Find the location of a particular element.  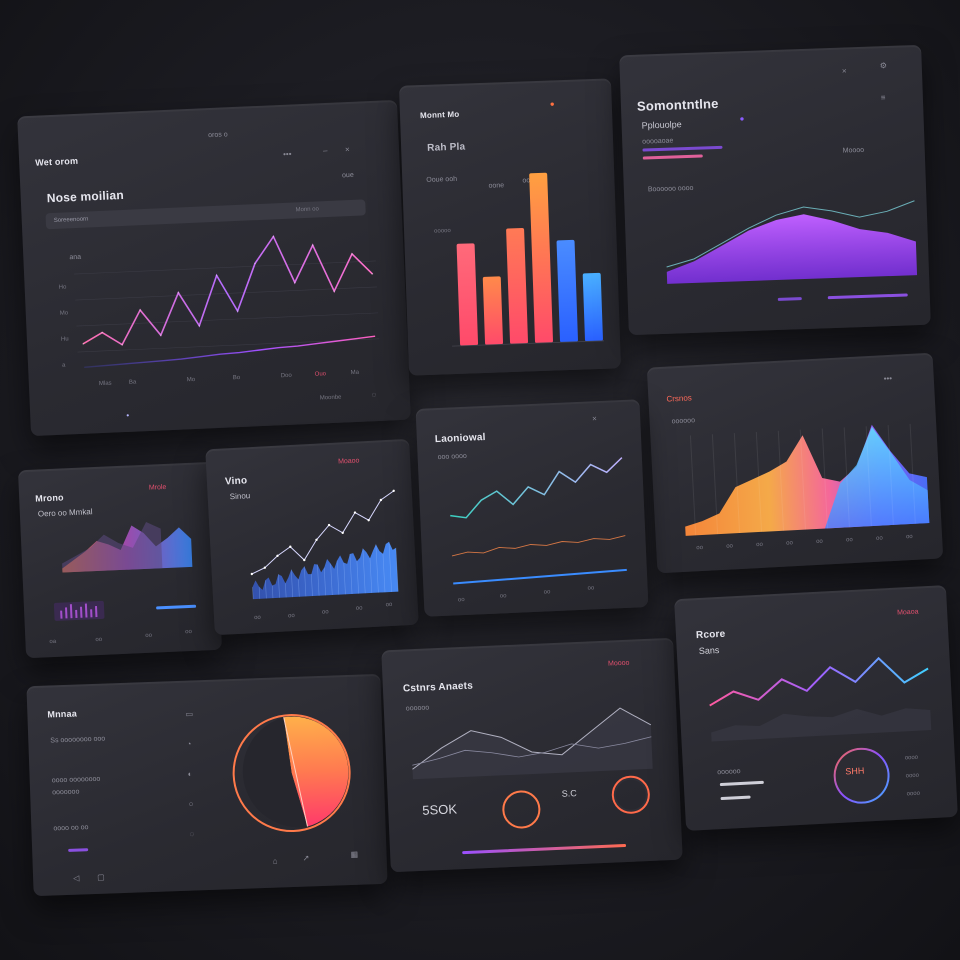

x-tick: Ba is located at coordinates (132, 382).